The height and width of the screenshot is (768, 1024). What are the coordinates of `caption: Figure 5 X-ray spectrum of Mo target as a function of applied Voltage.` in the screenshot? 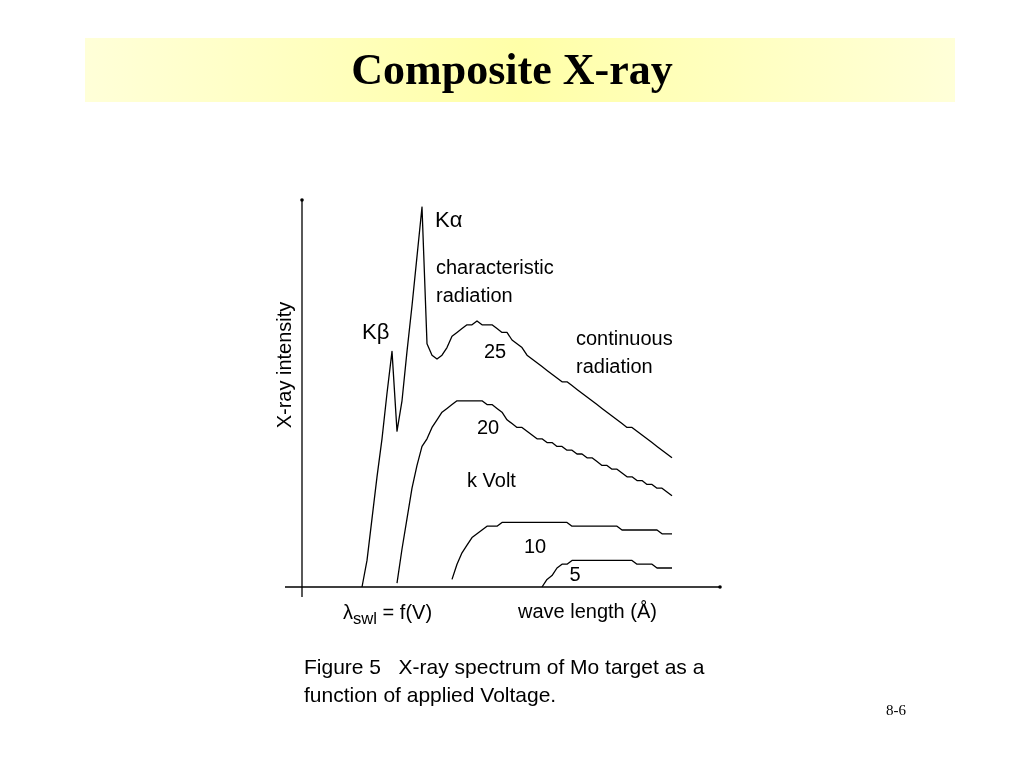 It's located at (505, 681).